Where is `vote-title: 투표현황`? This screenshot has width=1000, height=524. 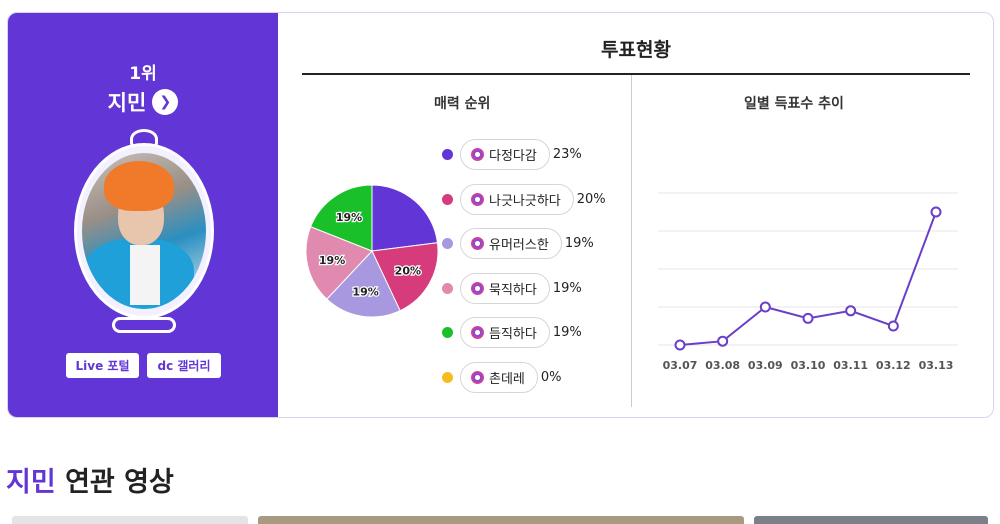 vote-title: 투표현황 is located at coordinates (636, 50).